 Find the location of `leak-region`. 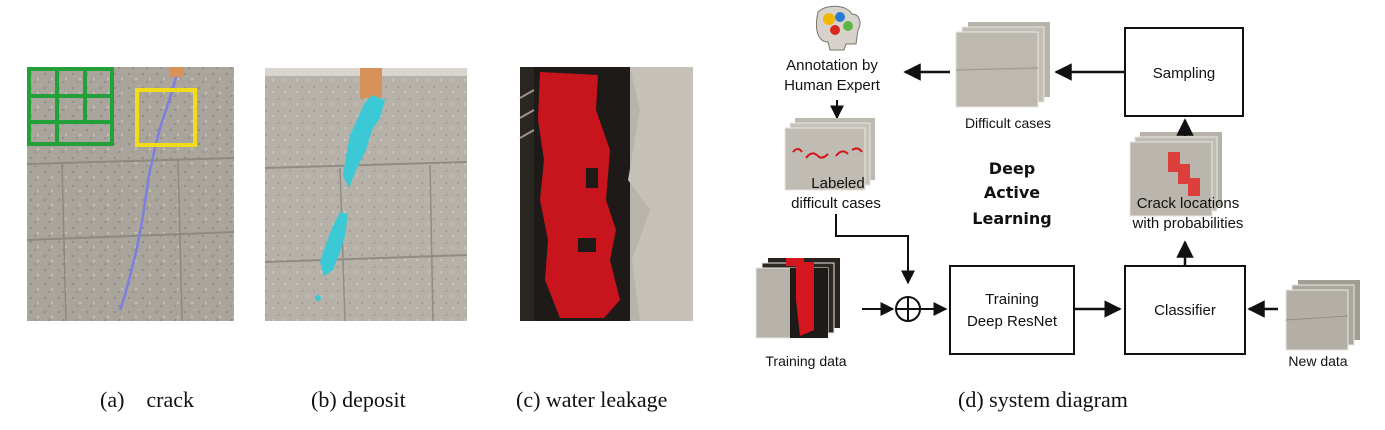

leak-region is located at coordinates (579, 195).